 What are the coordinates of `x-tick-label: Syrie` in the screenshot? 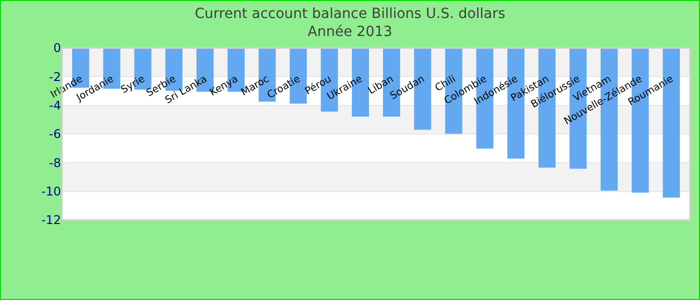 It's located at (133, 85).